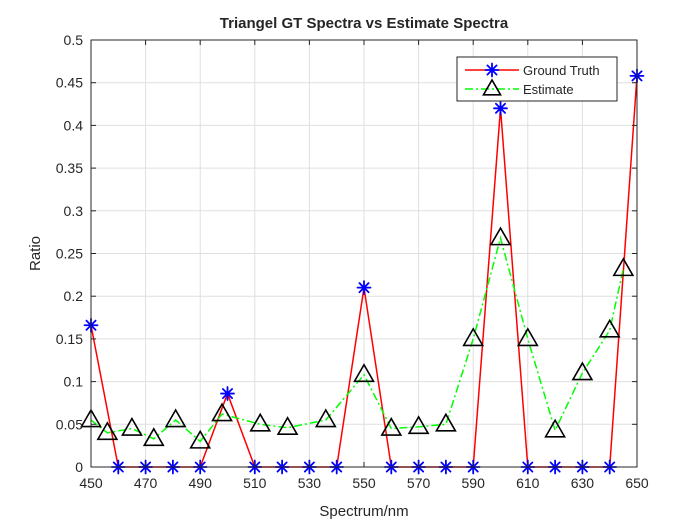  I want to click on x-tick-label: 630, so click(583, 483).